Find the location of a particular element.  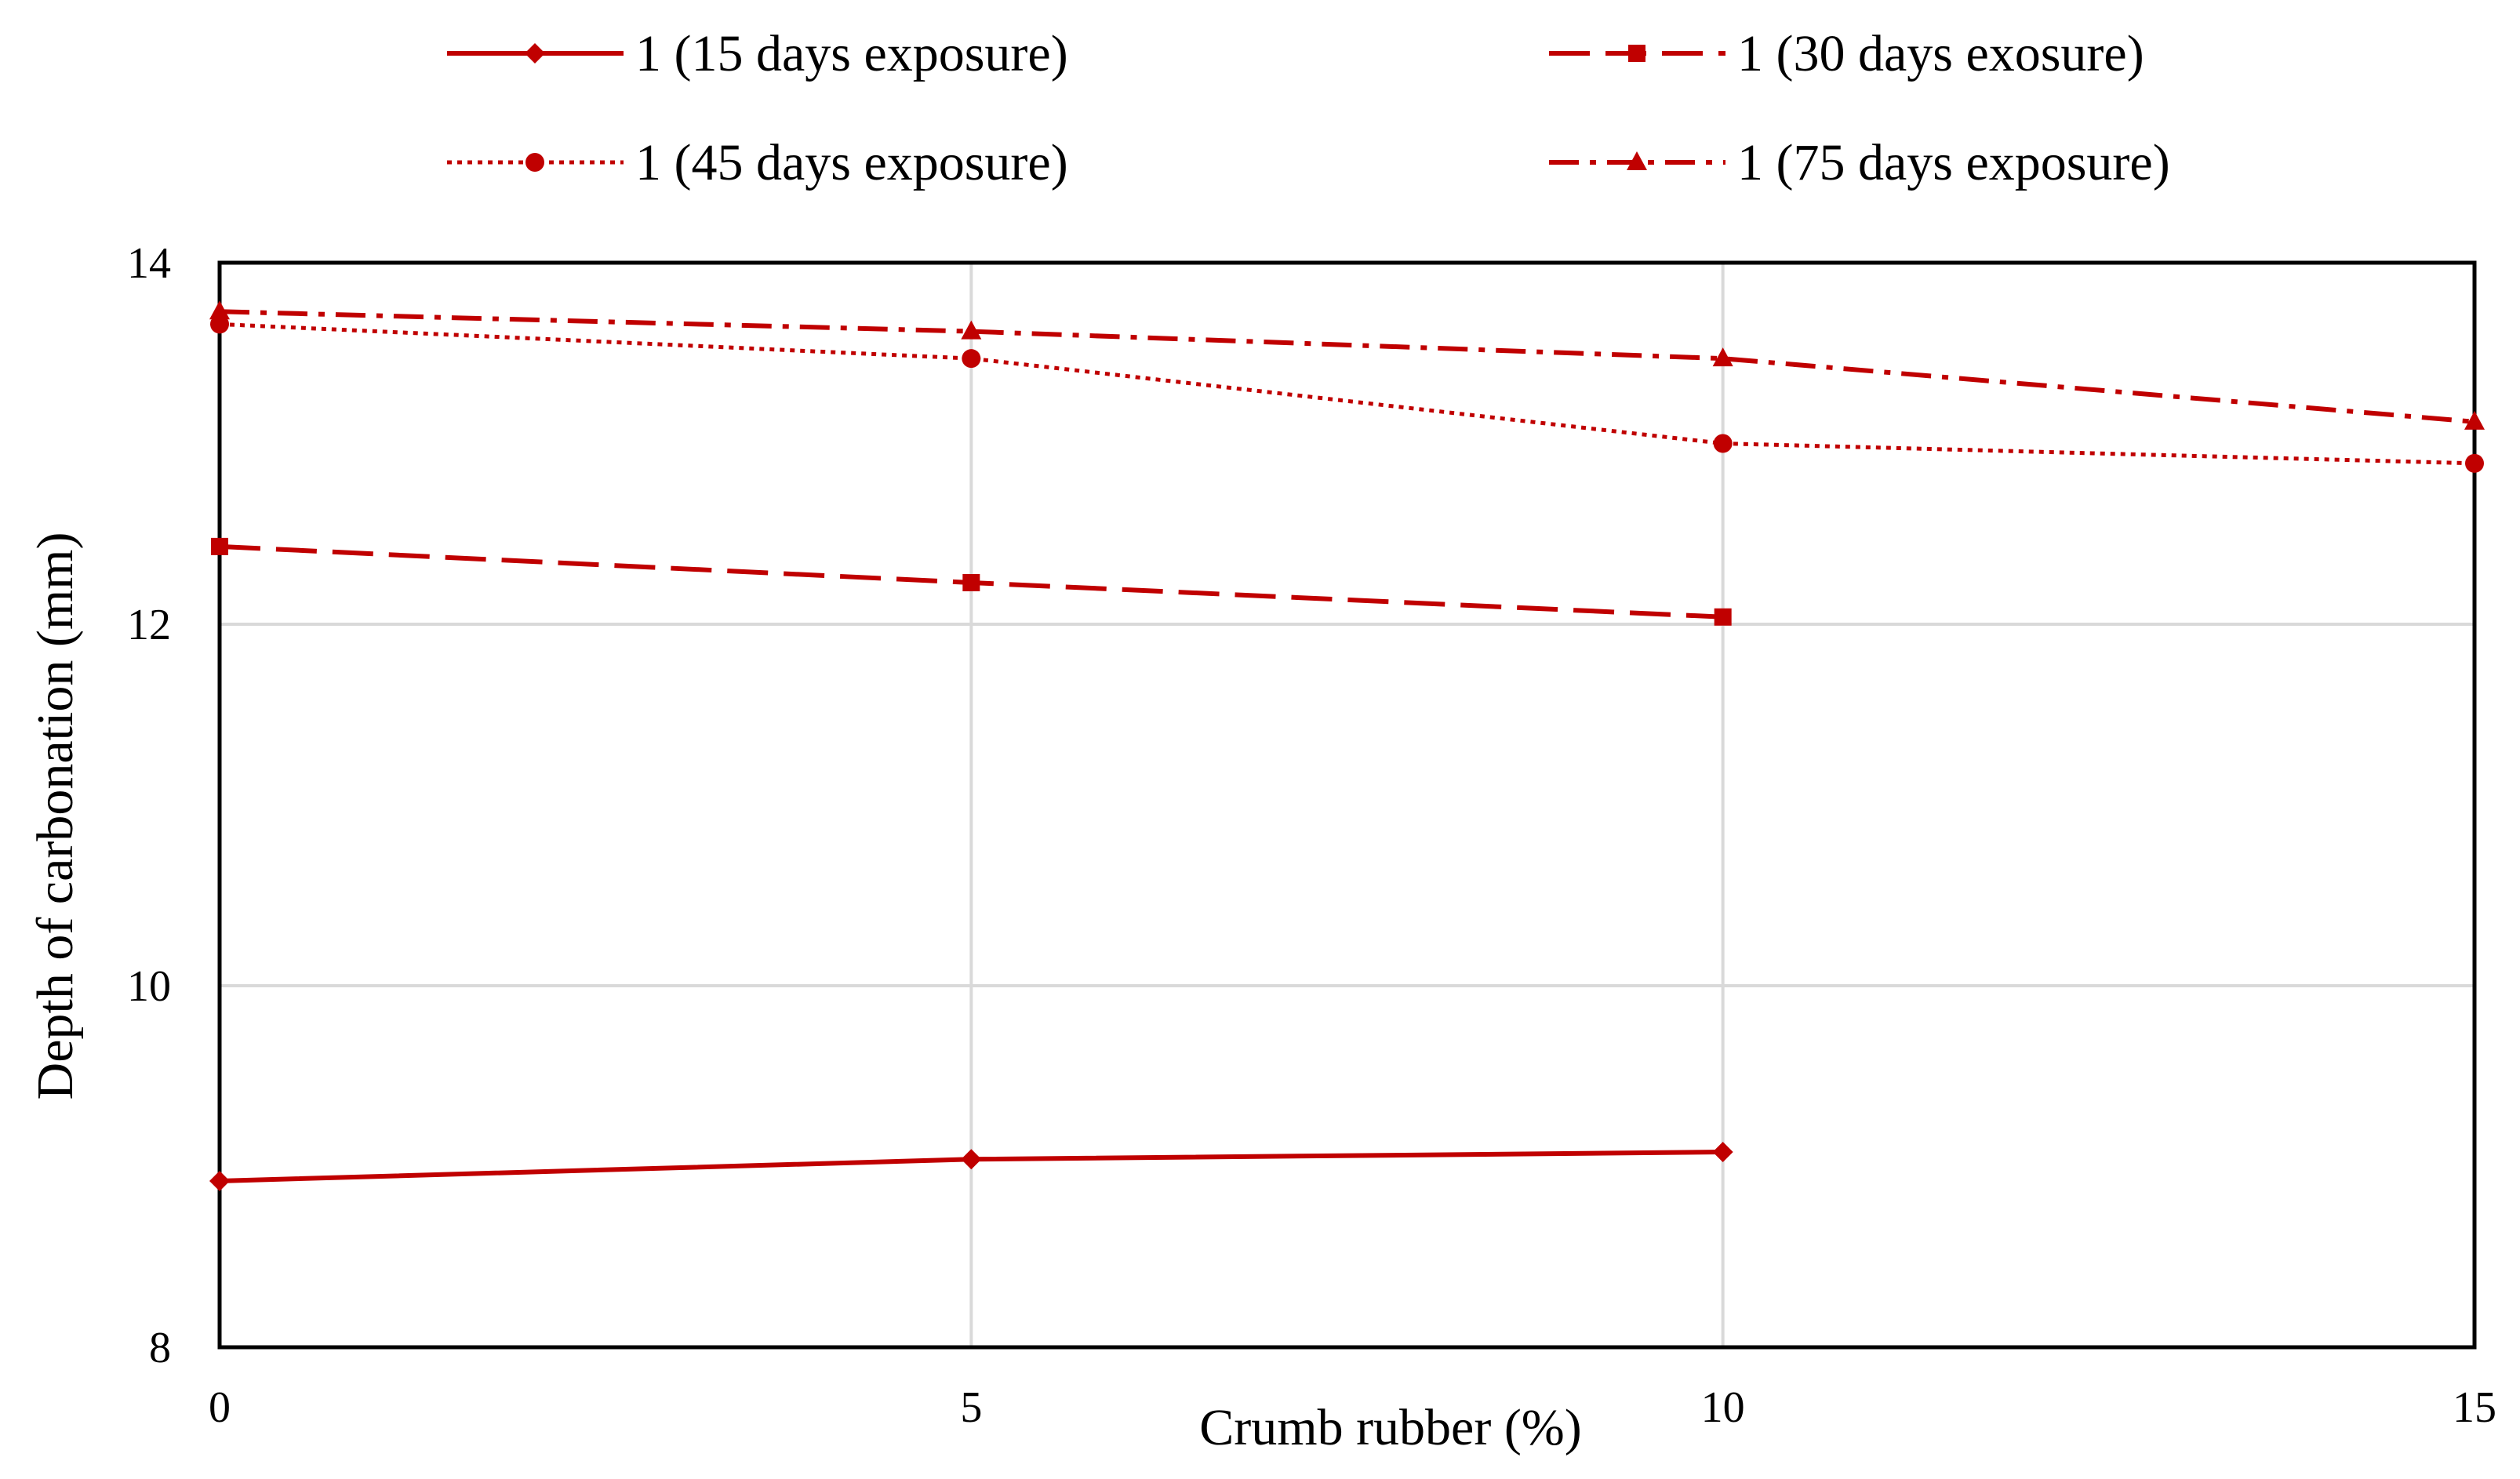

legend-label: 1 (45 days exposure) is located at coordinates (851, 162).